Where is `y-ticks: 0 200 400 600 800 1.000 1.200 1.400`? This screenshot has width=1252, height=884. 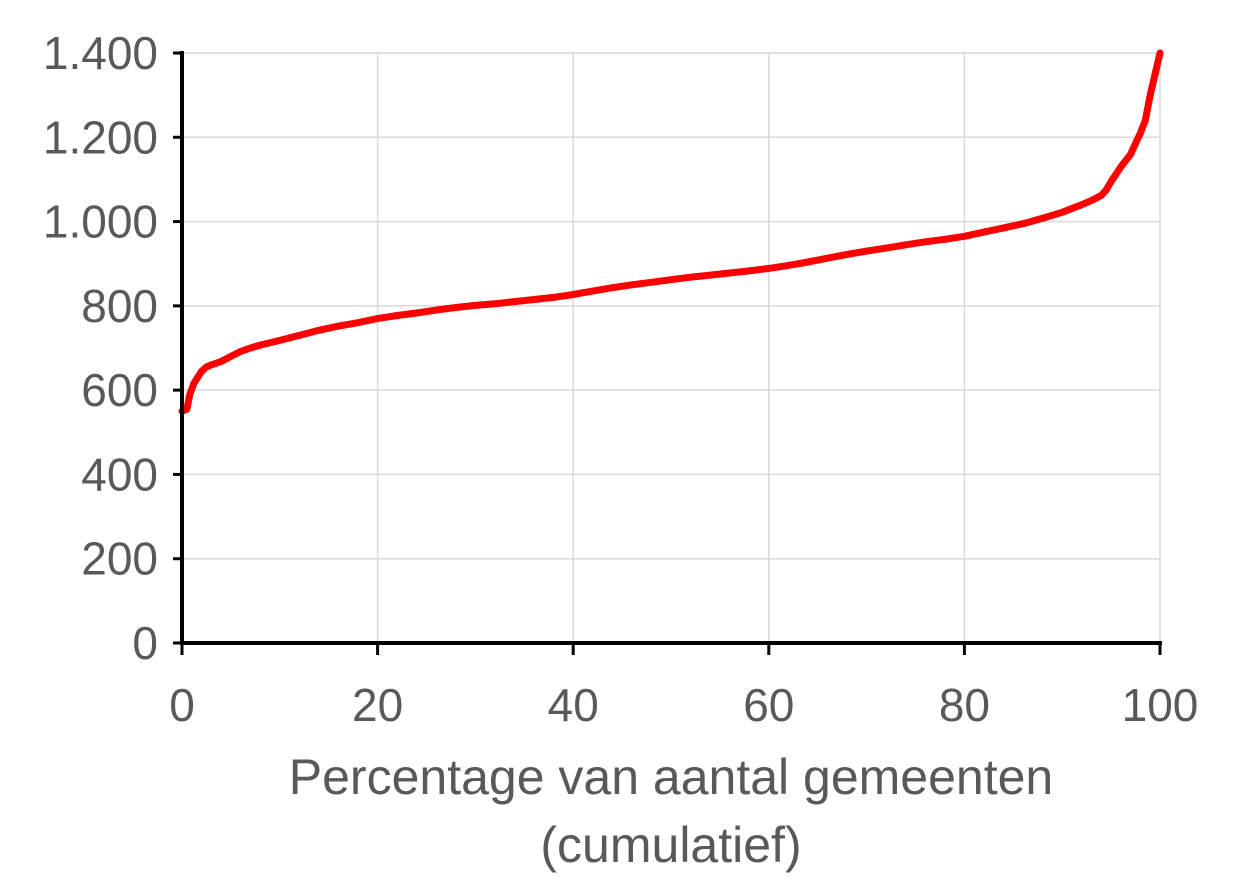 y-ticks: 0 200 400 600 800 1.000 1.200 1.400 is located at coordinates (112, 348).